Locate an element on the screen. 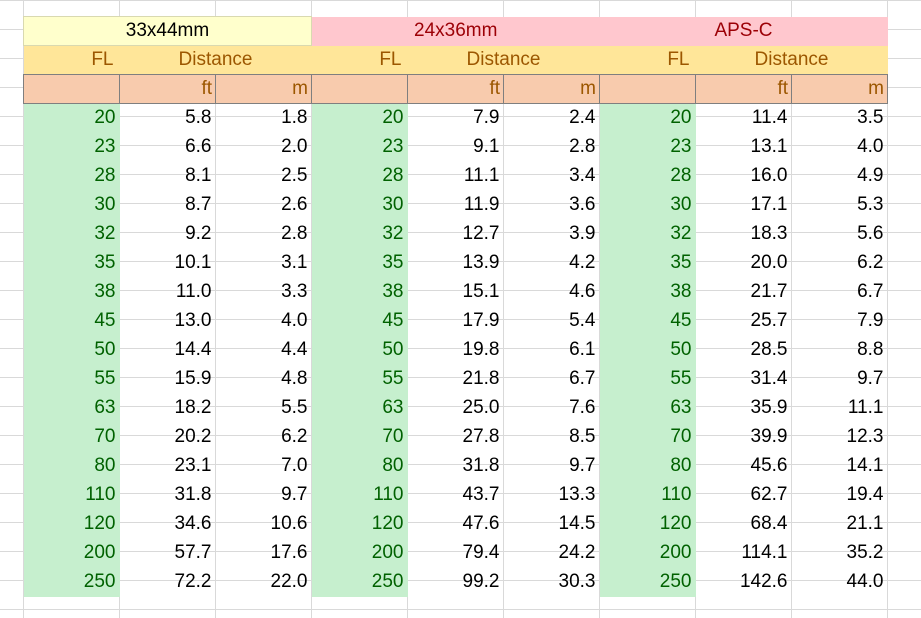 This screenshot has height=618, width=921. distance-ft-cell: 21.7 is located at coordinates (769, 291).